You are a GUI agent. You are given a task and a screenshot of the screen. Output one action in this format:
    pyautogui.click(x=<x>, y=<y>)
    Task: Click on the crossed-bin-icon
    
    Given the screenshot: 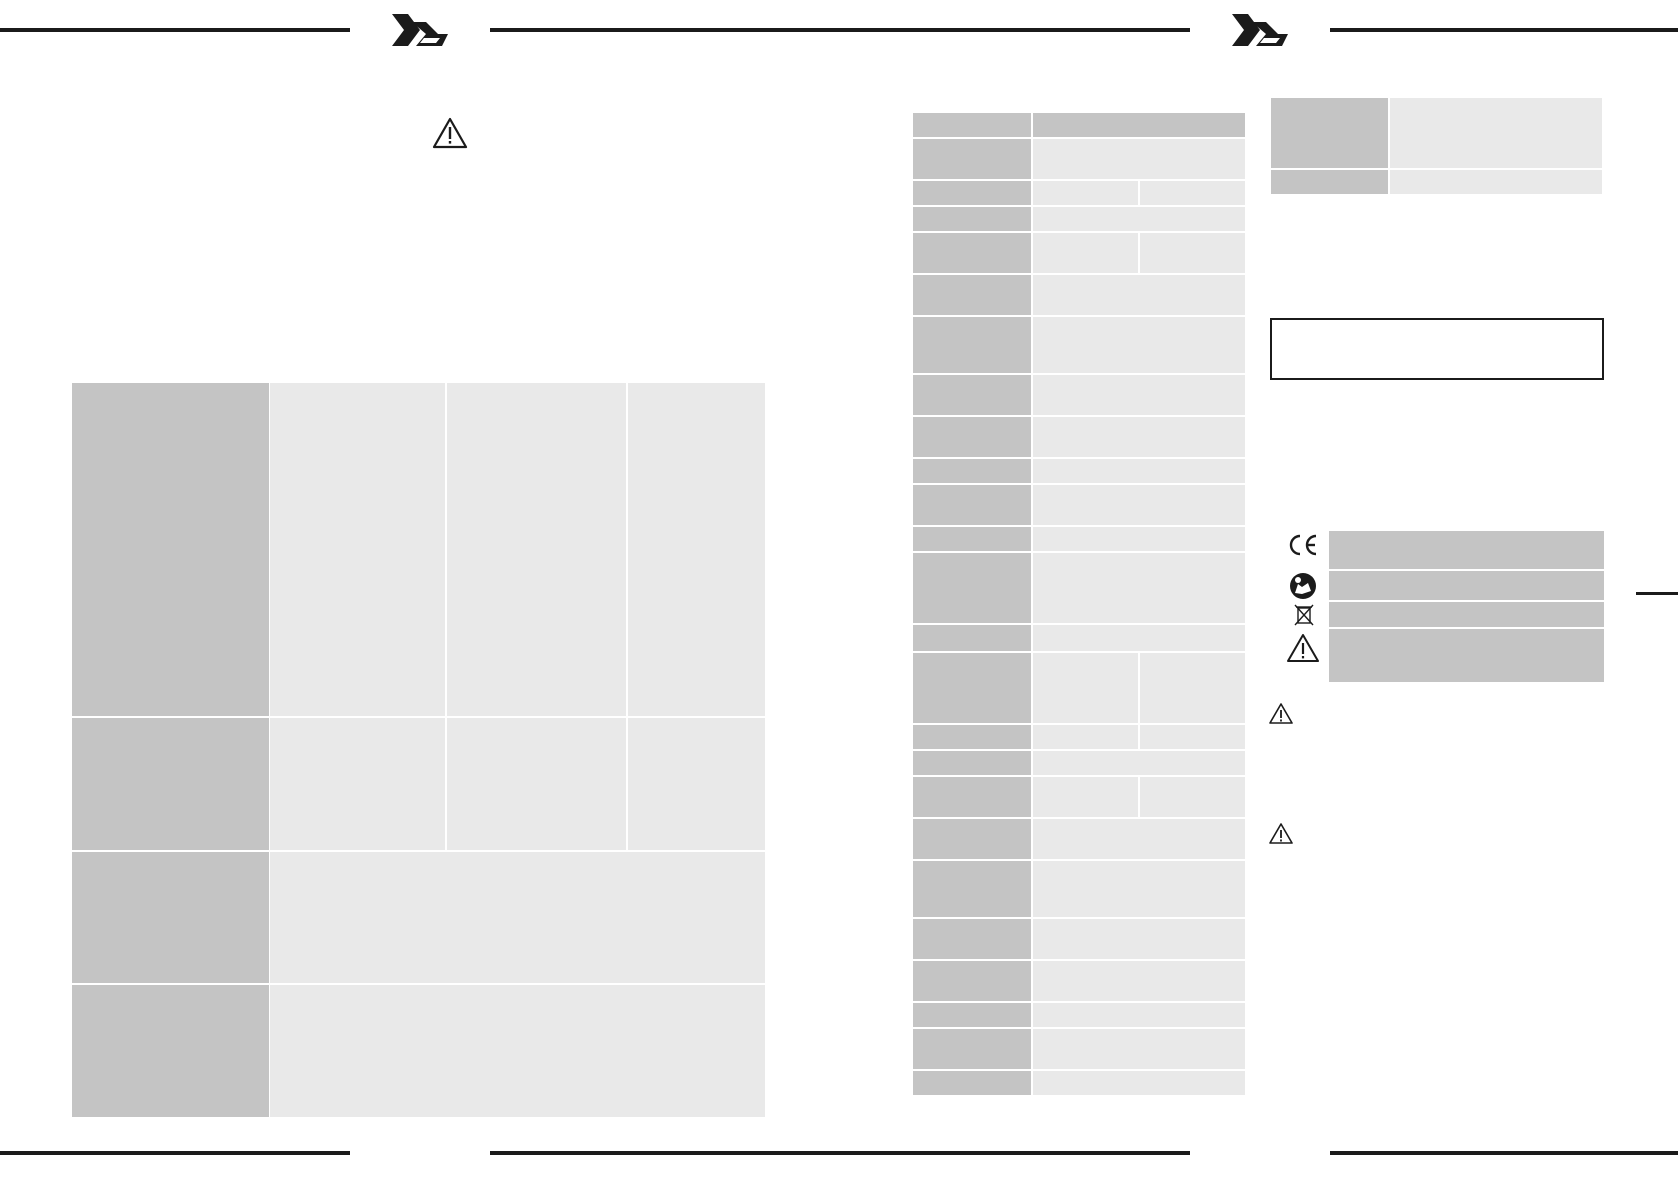 What is the action you would take?
    pyautogui.click(x=1304, y=615)
    